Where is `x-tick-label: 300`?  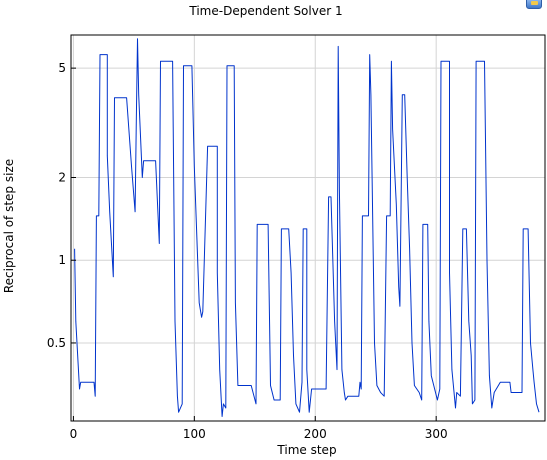 x-tick-label: 300 is located at coordinates (436, 434).